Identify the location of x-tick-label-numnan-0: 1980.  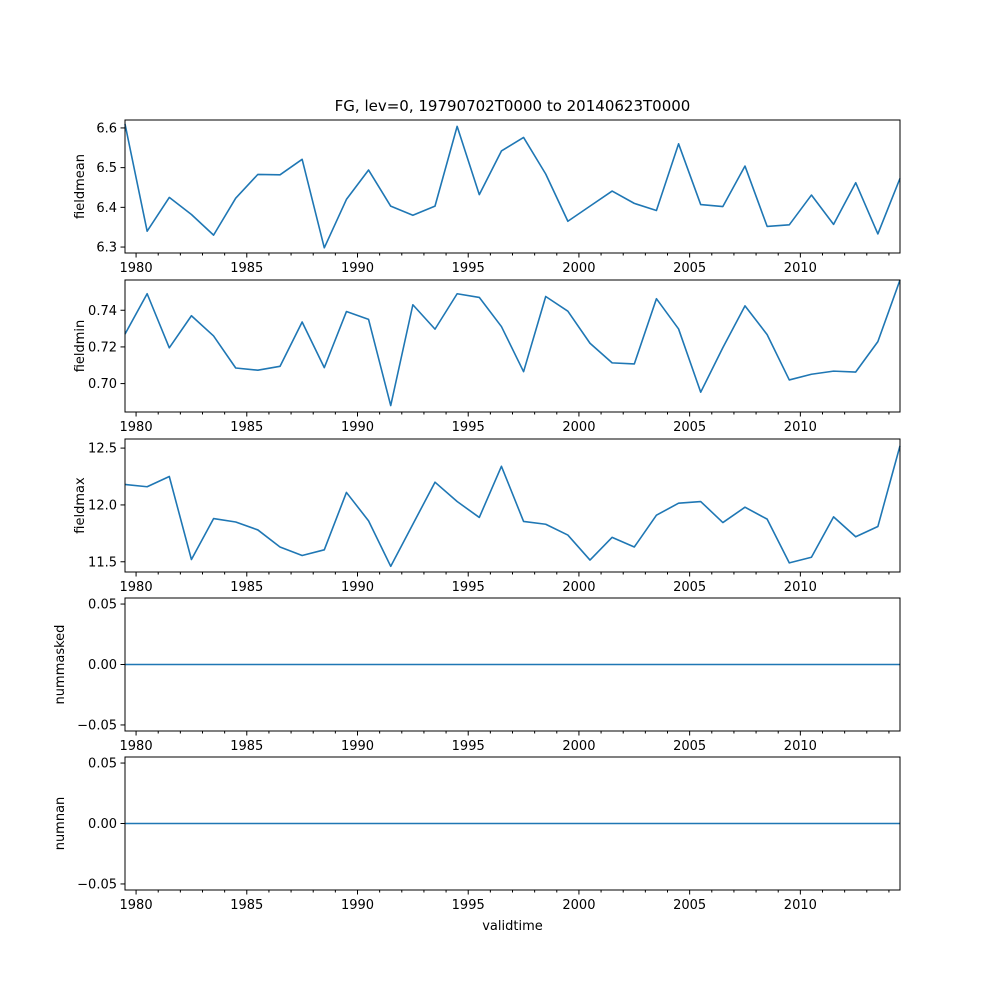
(136, 905).